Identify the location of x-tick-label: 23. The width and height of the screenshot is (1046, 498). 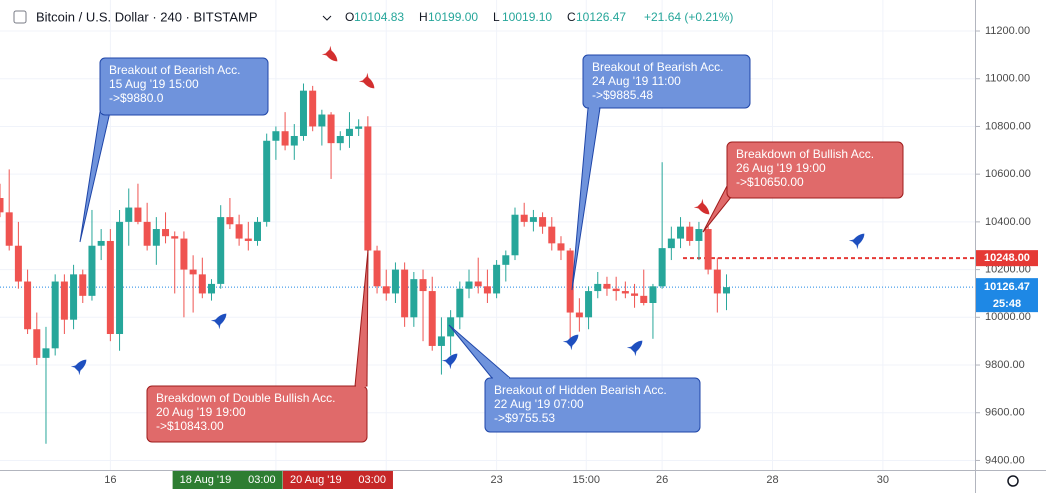
(496, 480).